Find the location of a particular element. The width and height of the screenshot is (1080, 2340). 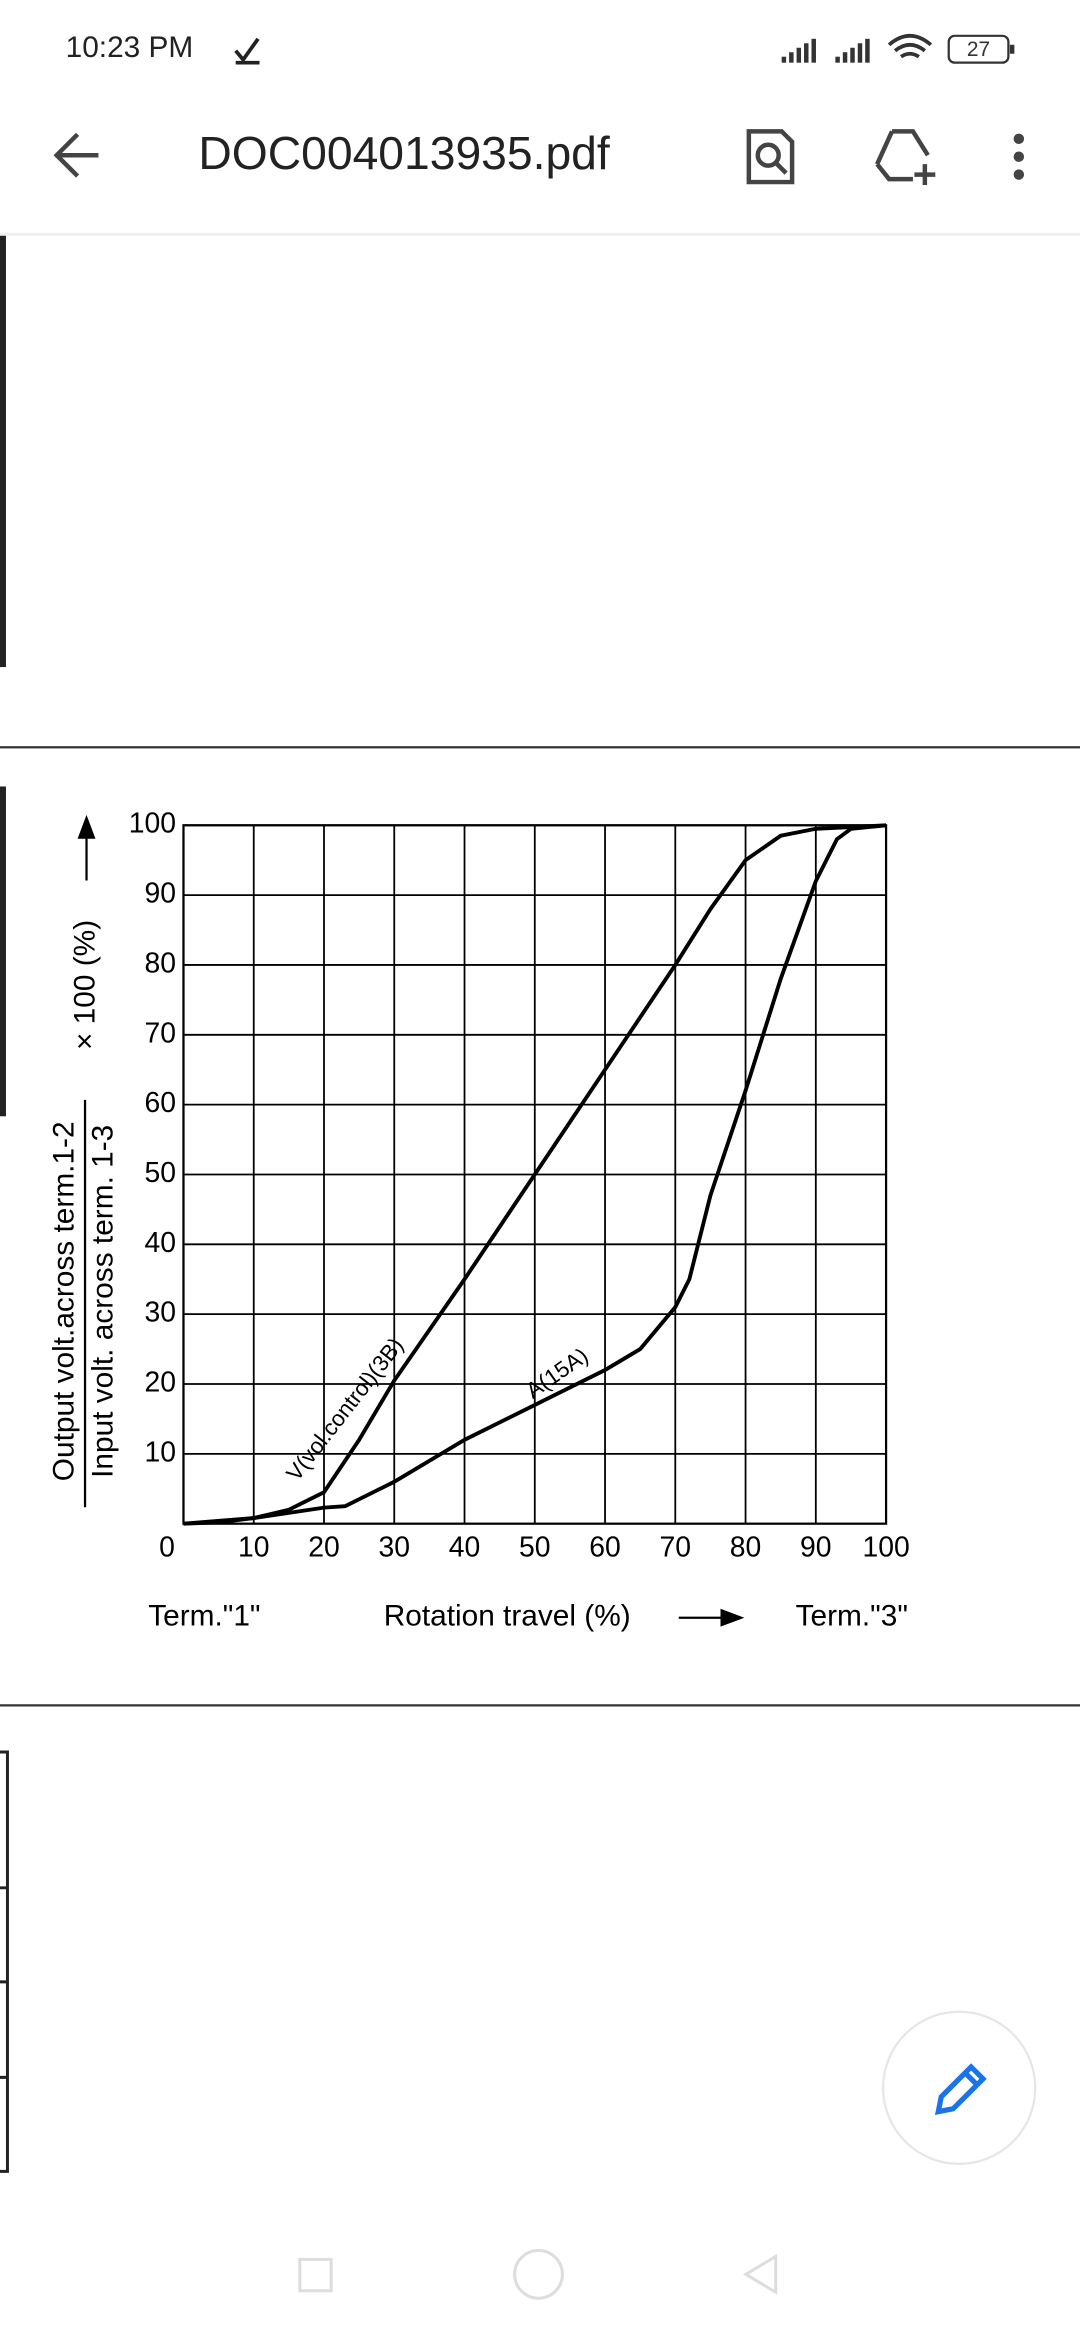

status-time: 10:23 PM is located at coordinates (130, 47).